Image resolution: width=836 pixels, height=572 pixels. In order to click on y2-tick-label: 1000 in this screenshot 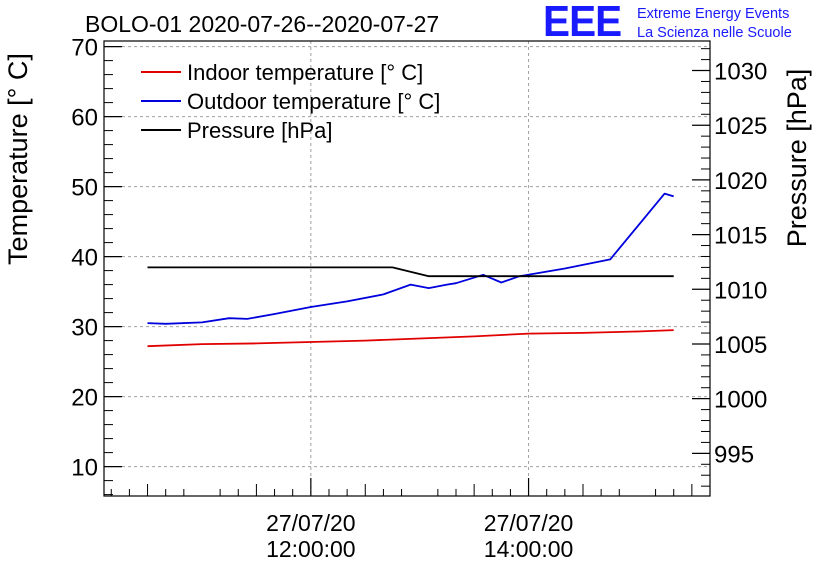, I will do `click(740, 400)`.